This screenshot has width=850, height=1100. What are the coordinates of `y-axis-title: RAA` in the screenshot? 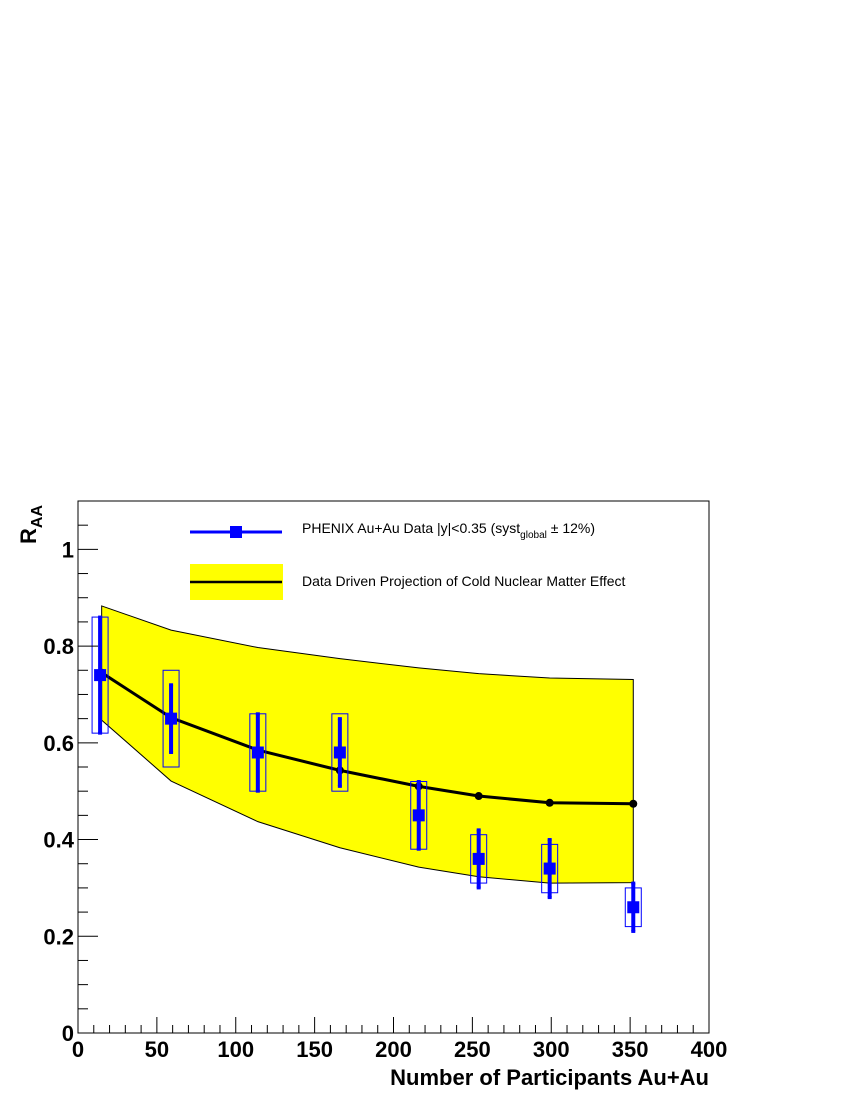 It's located at (31, 524).